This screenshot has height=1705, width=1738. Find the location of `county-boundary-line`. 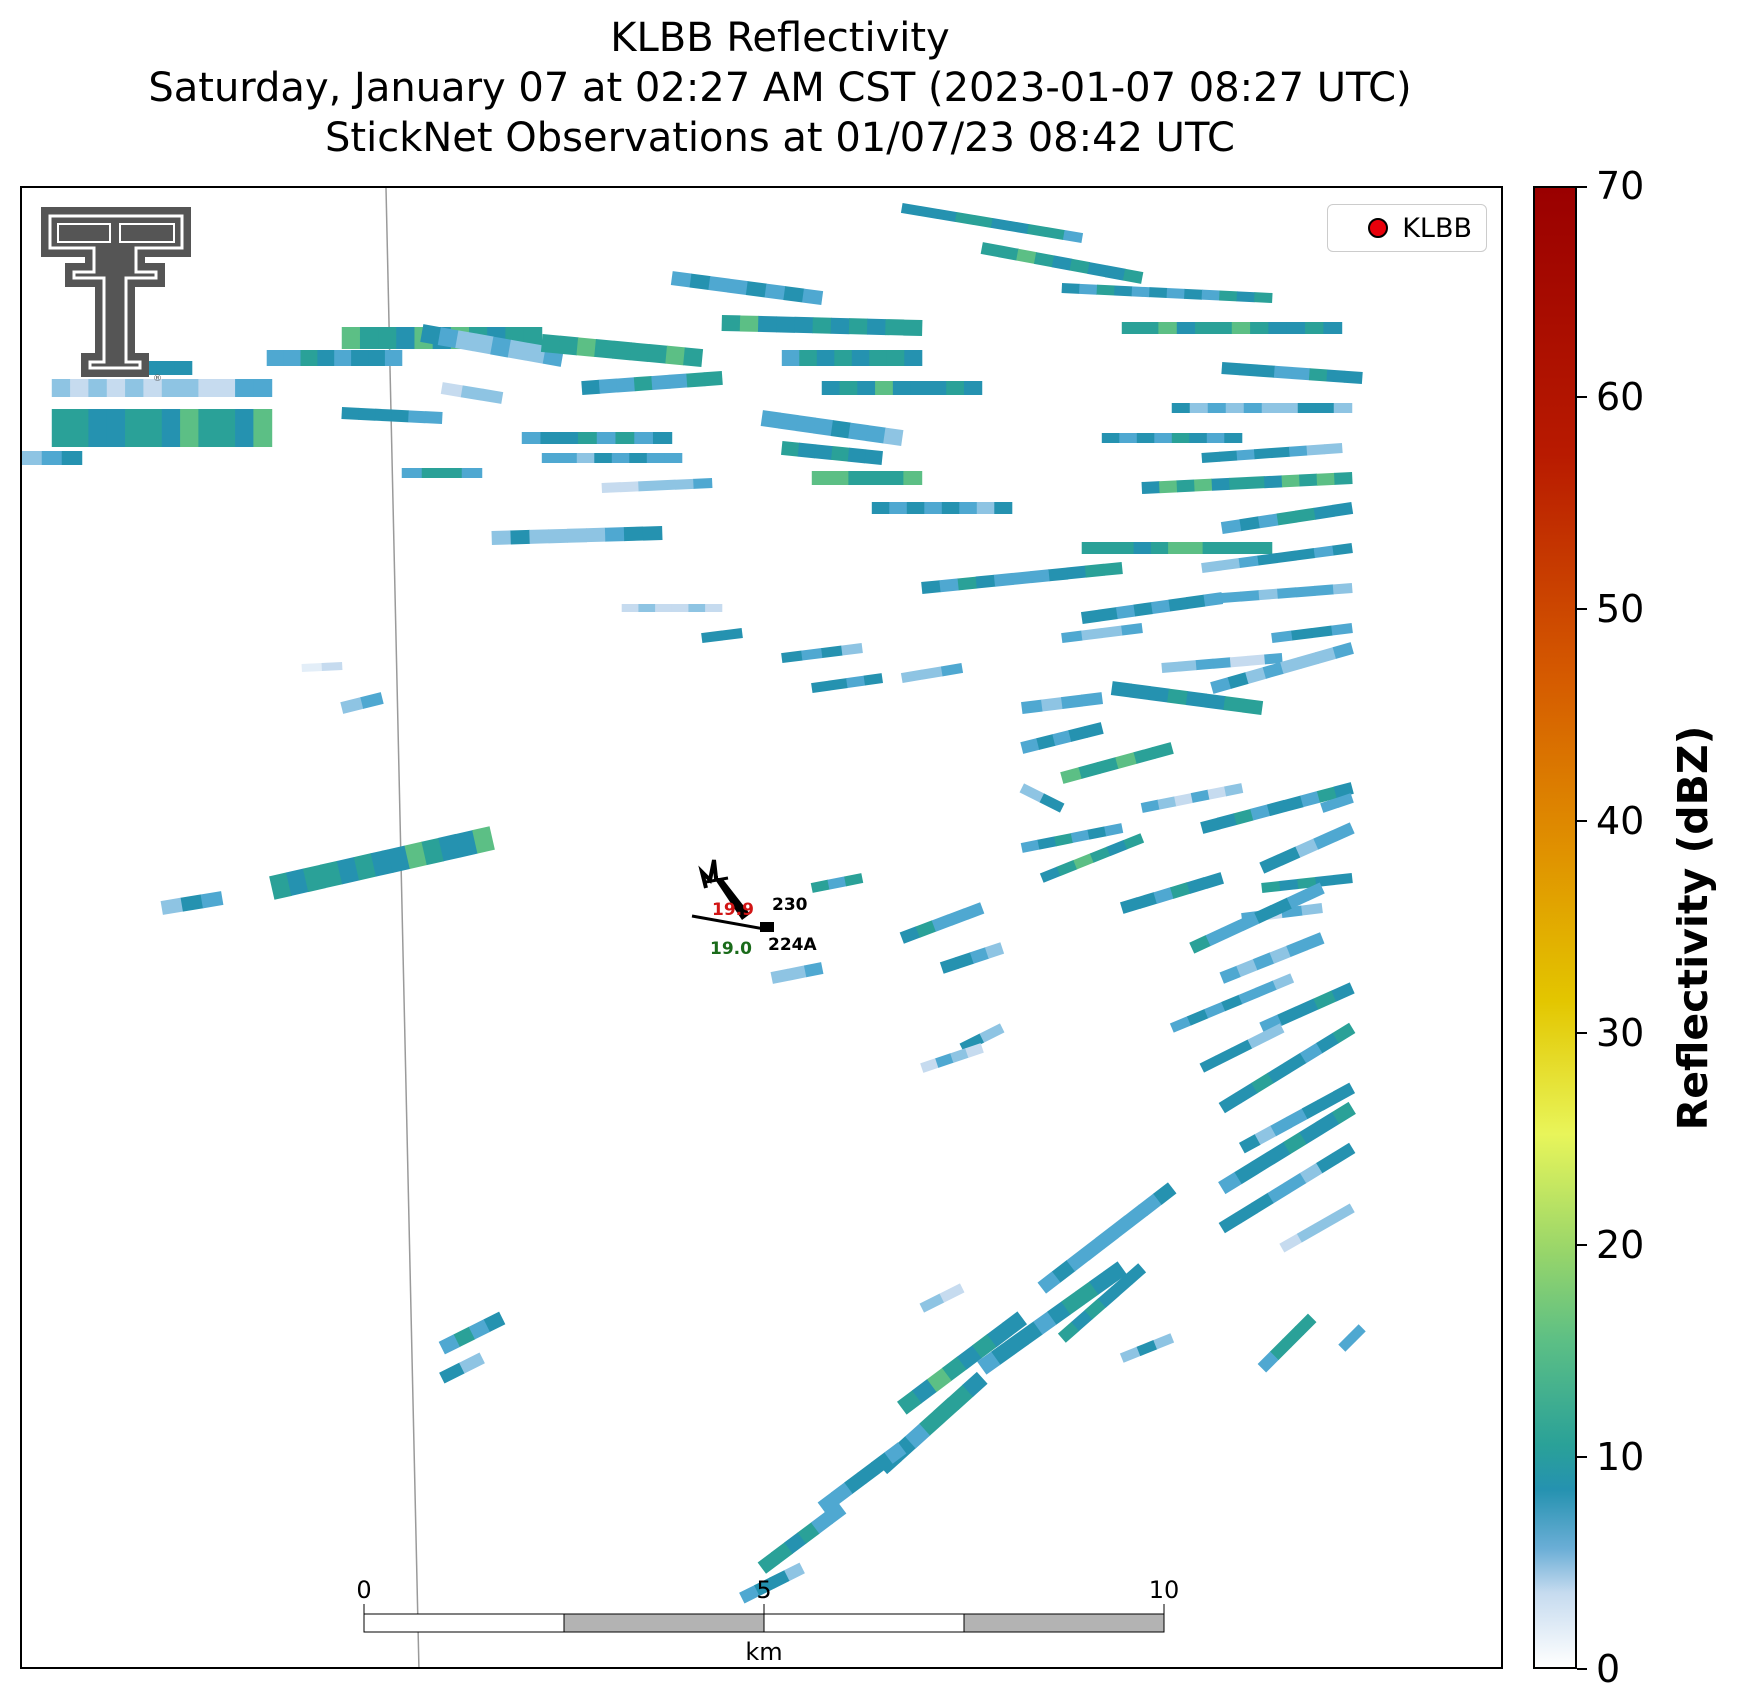

county-boundary-line is located at coordinates (402, 927).